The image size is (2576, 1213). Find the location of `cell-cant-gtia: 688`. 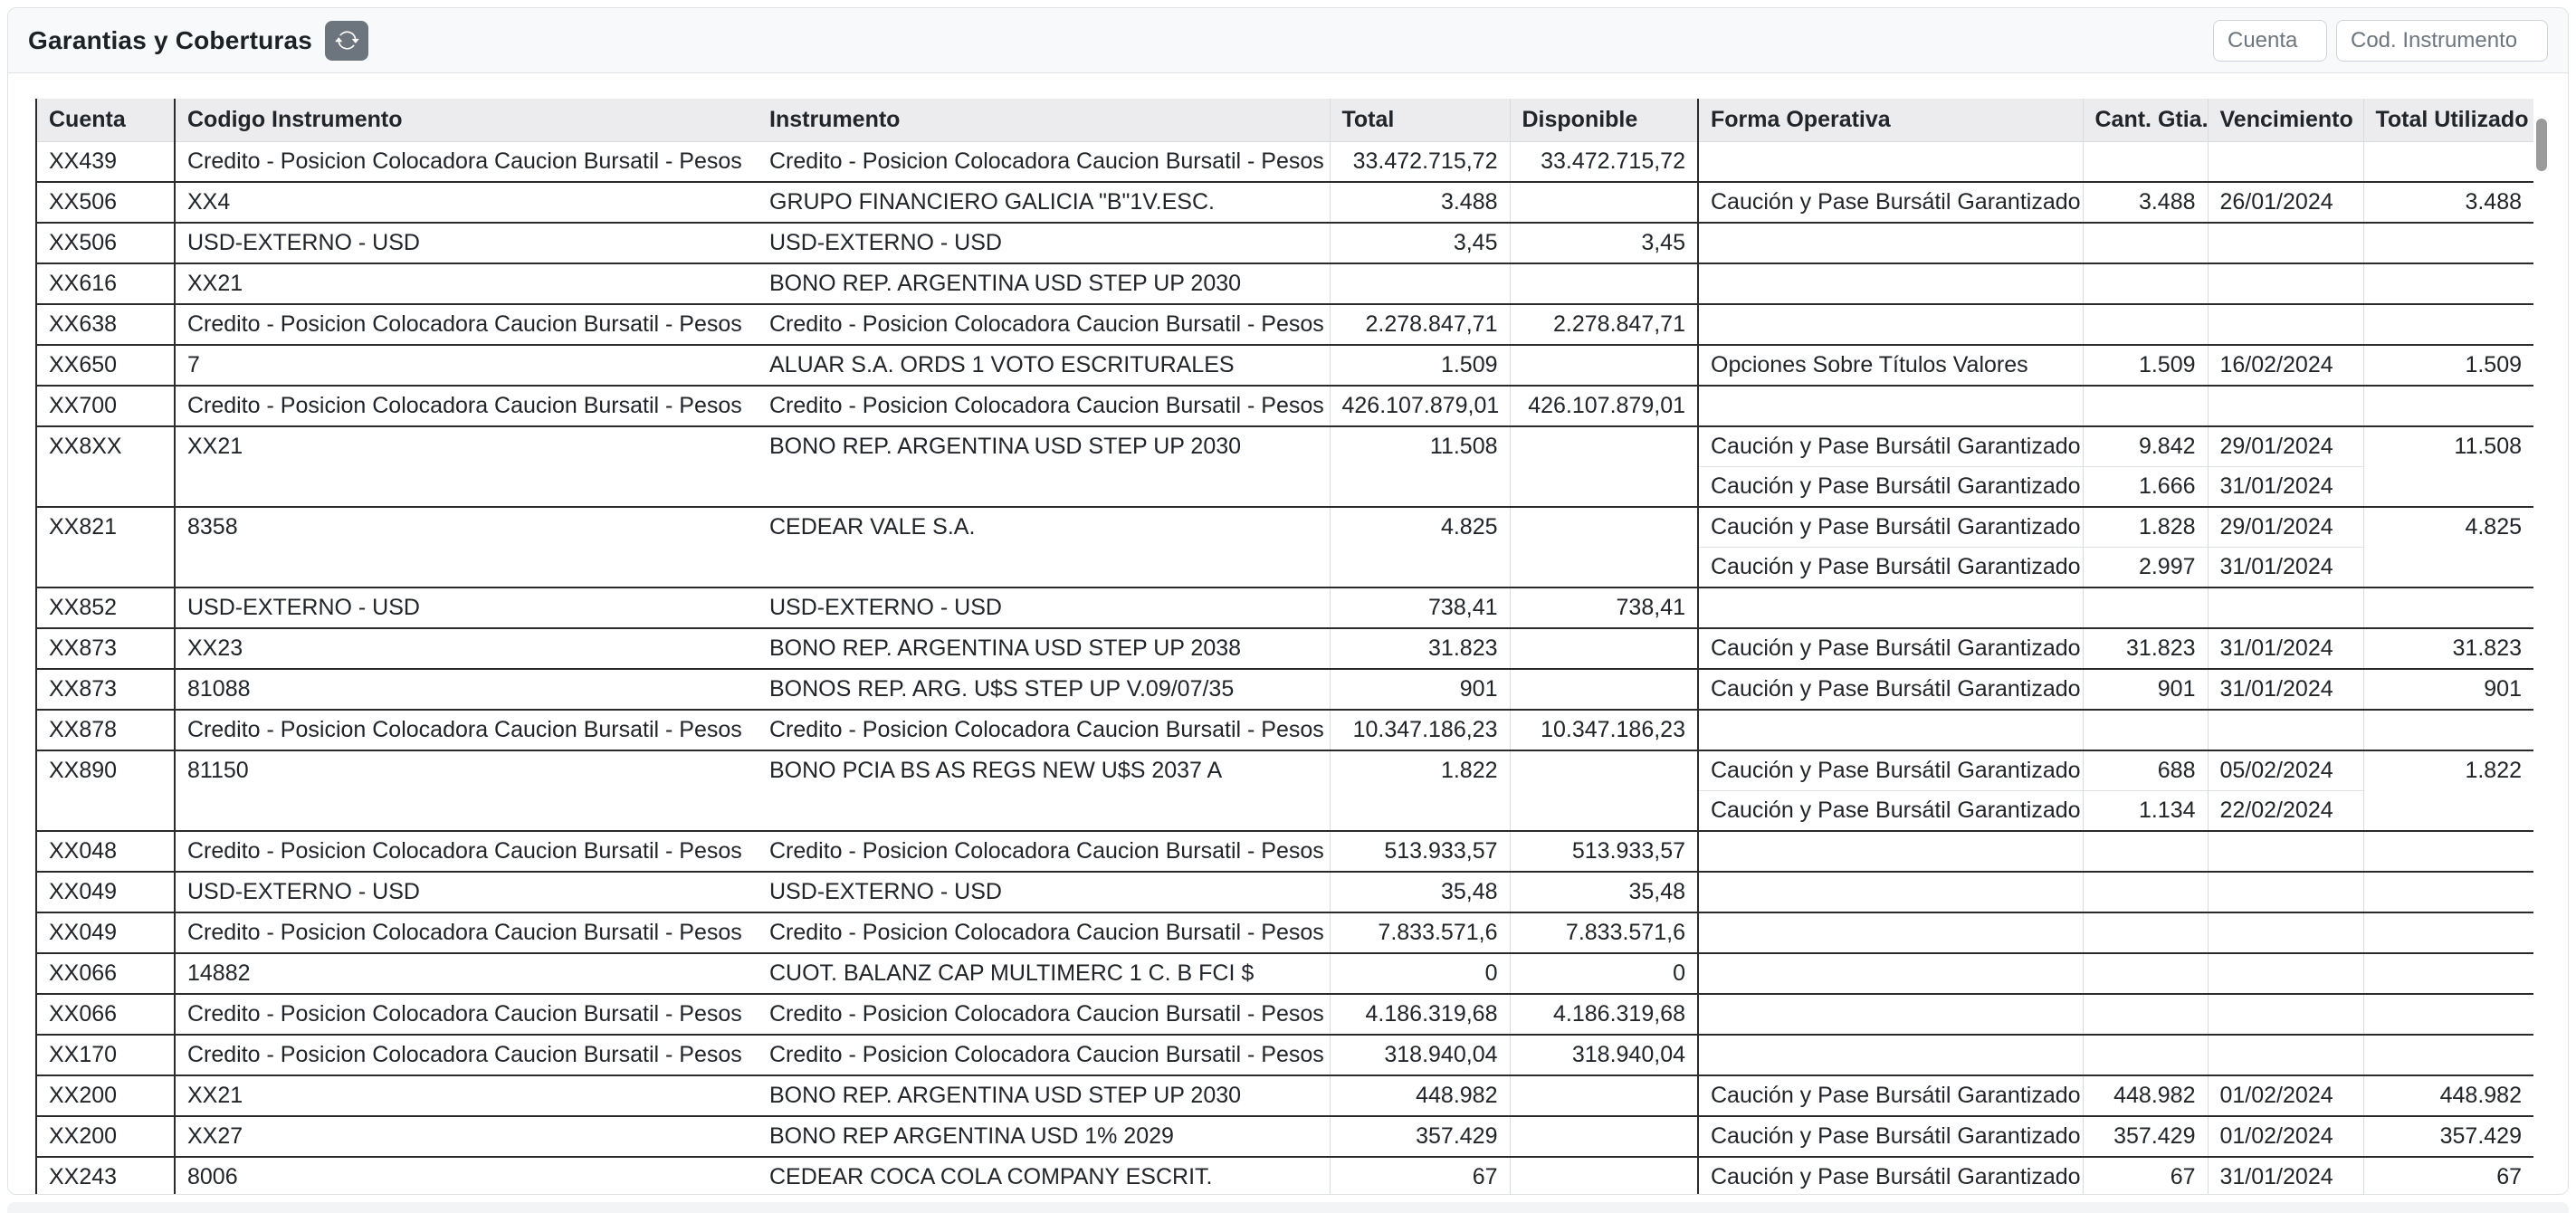

cell-cant-gtia: 688 is located at coordinates (2145, 770).